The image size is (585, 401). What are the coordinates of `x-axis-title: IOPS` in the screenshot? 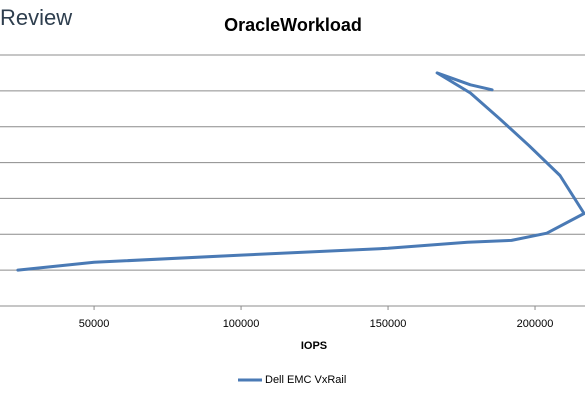 It's located at (314, 346).